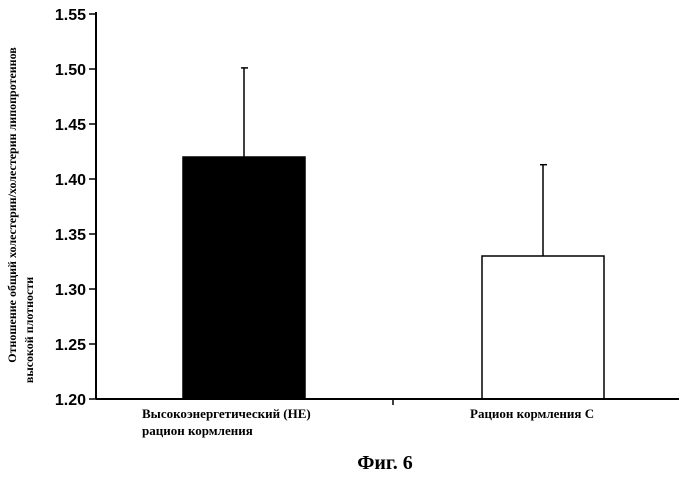 The image size is (699, 480). Describe the element at coordinates (70, 345) in the screenshot. I see `y-tick-label: 1.25` at that location.